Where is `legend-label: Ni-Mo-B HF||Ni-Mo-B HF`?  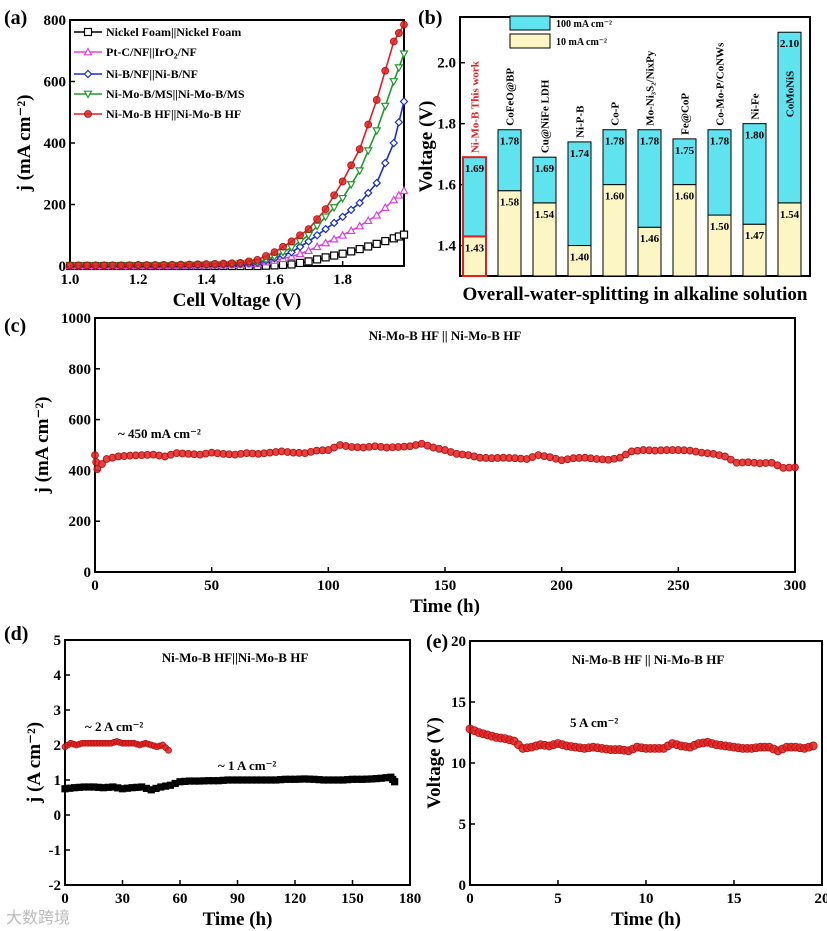 legend-label: Ni-Mo-B HF||Ni-Mo-B HF is located at coordinates (173, 114).